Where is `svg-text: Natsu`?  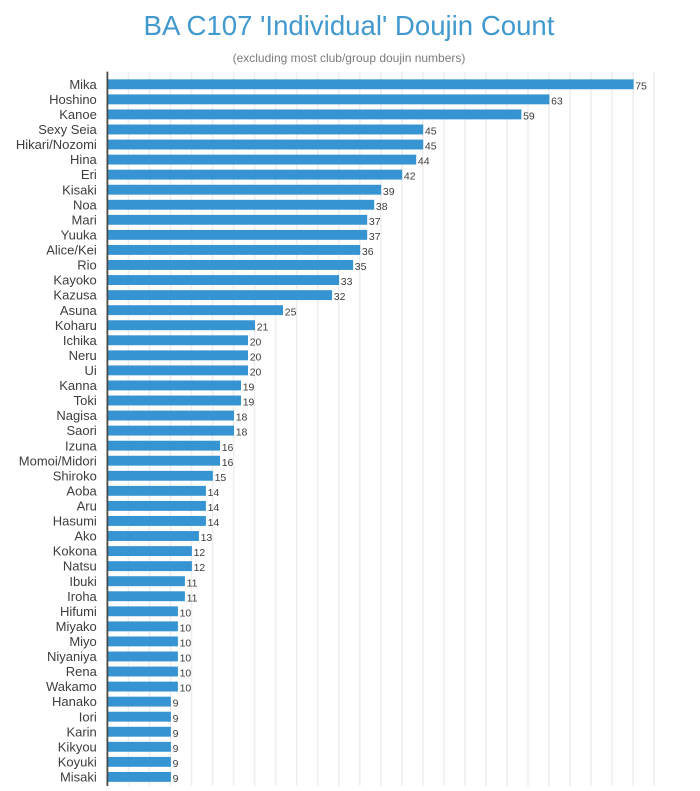 svg-text: Natsu is located at coordinates (80, 566).